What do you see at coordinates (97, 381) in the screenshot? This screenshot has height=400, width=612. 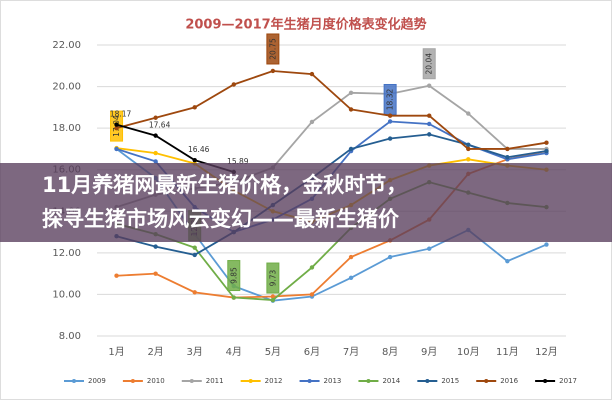 I see `legend-label: 2009` at bounding box center [97, 381].